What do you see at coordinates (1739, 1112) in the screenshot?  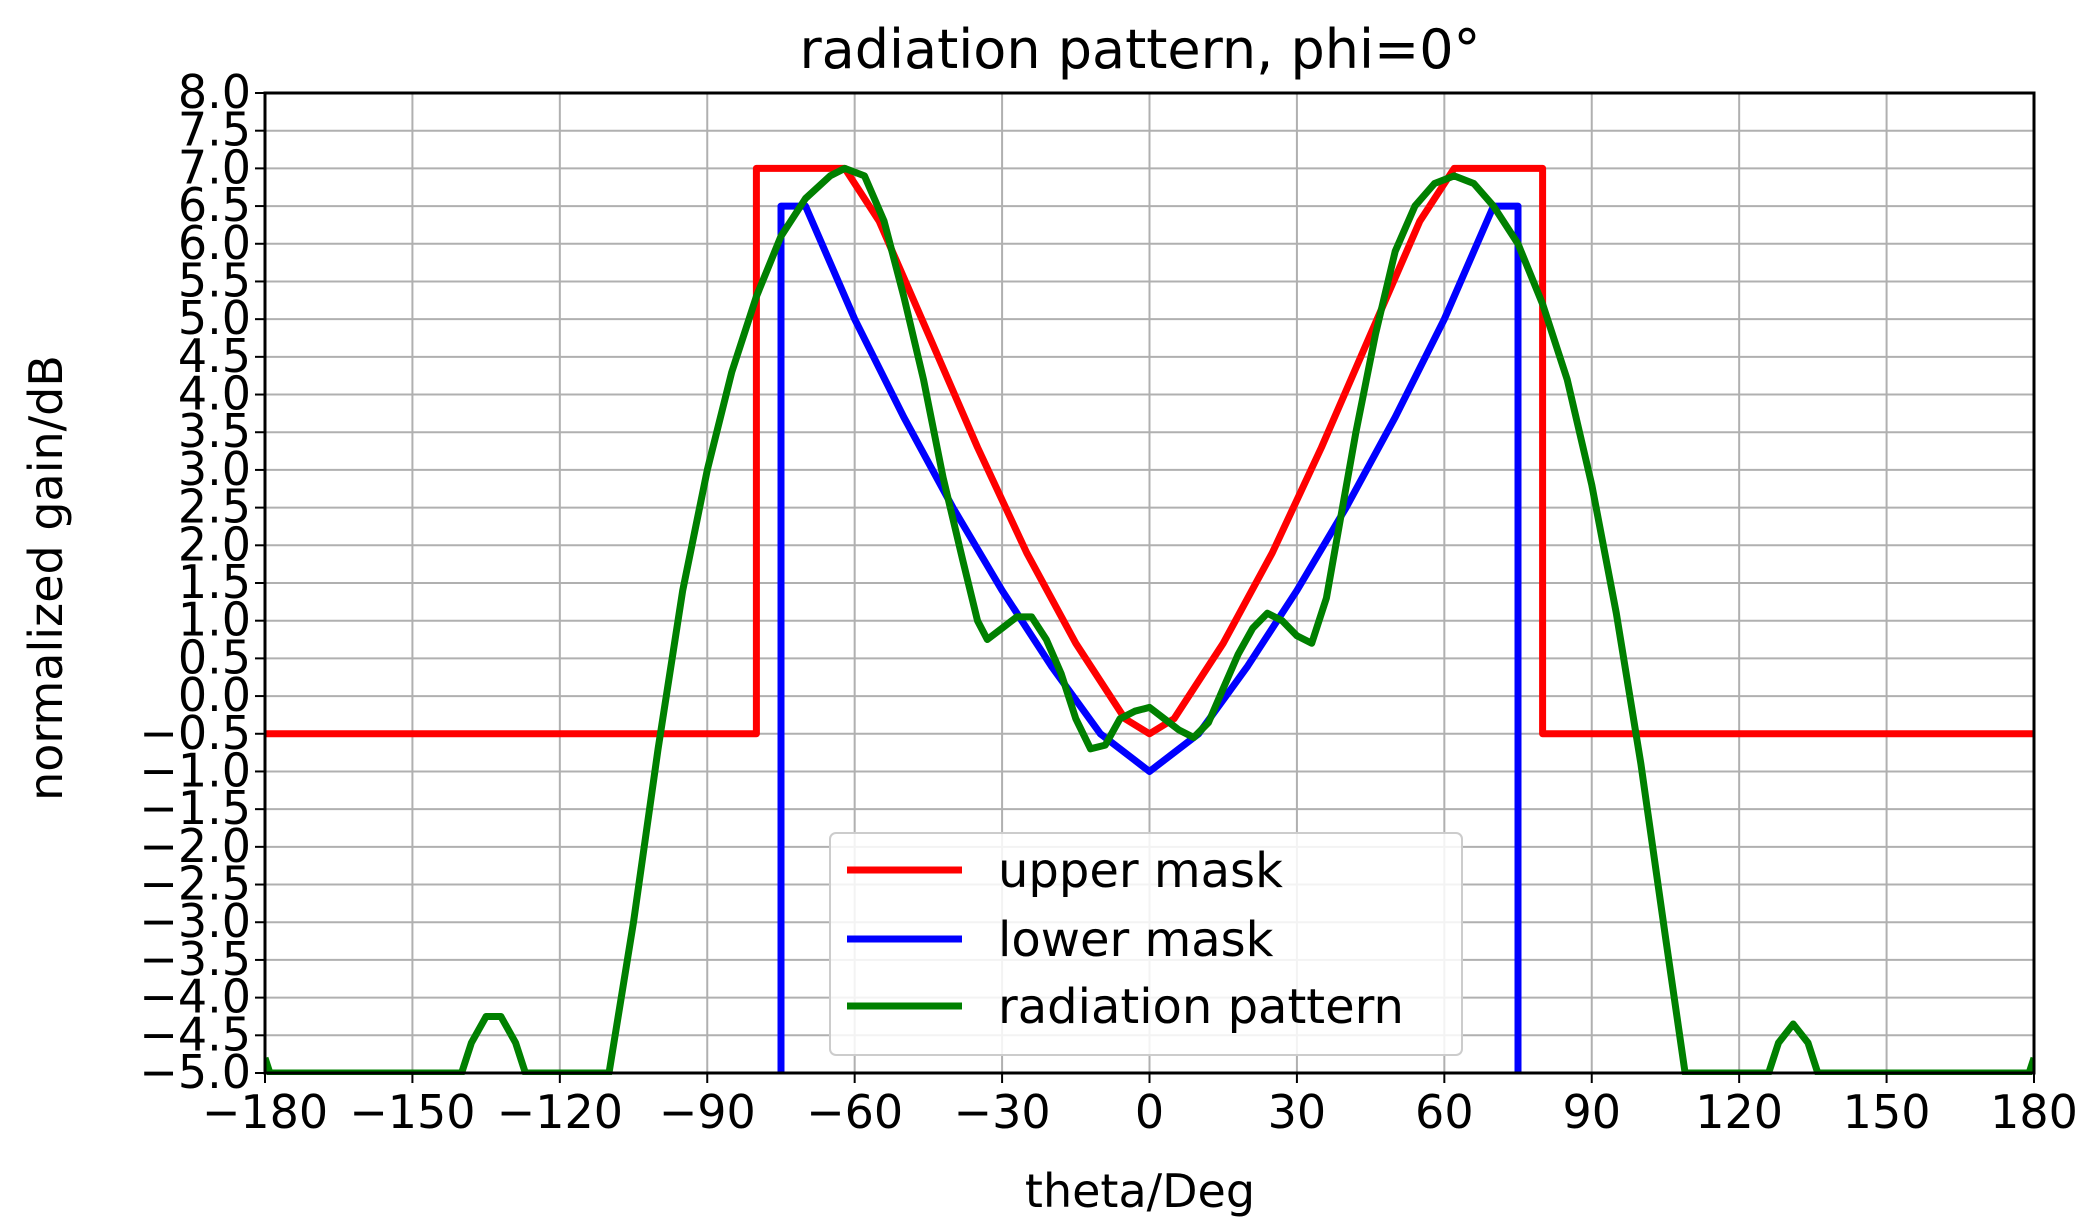 I see `x-tick-label: 120` at bounding box center [1739, 1112].